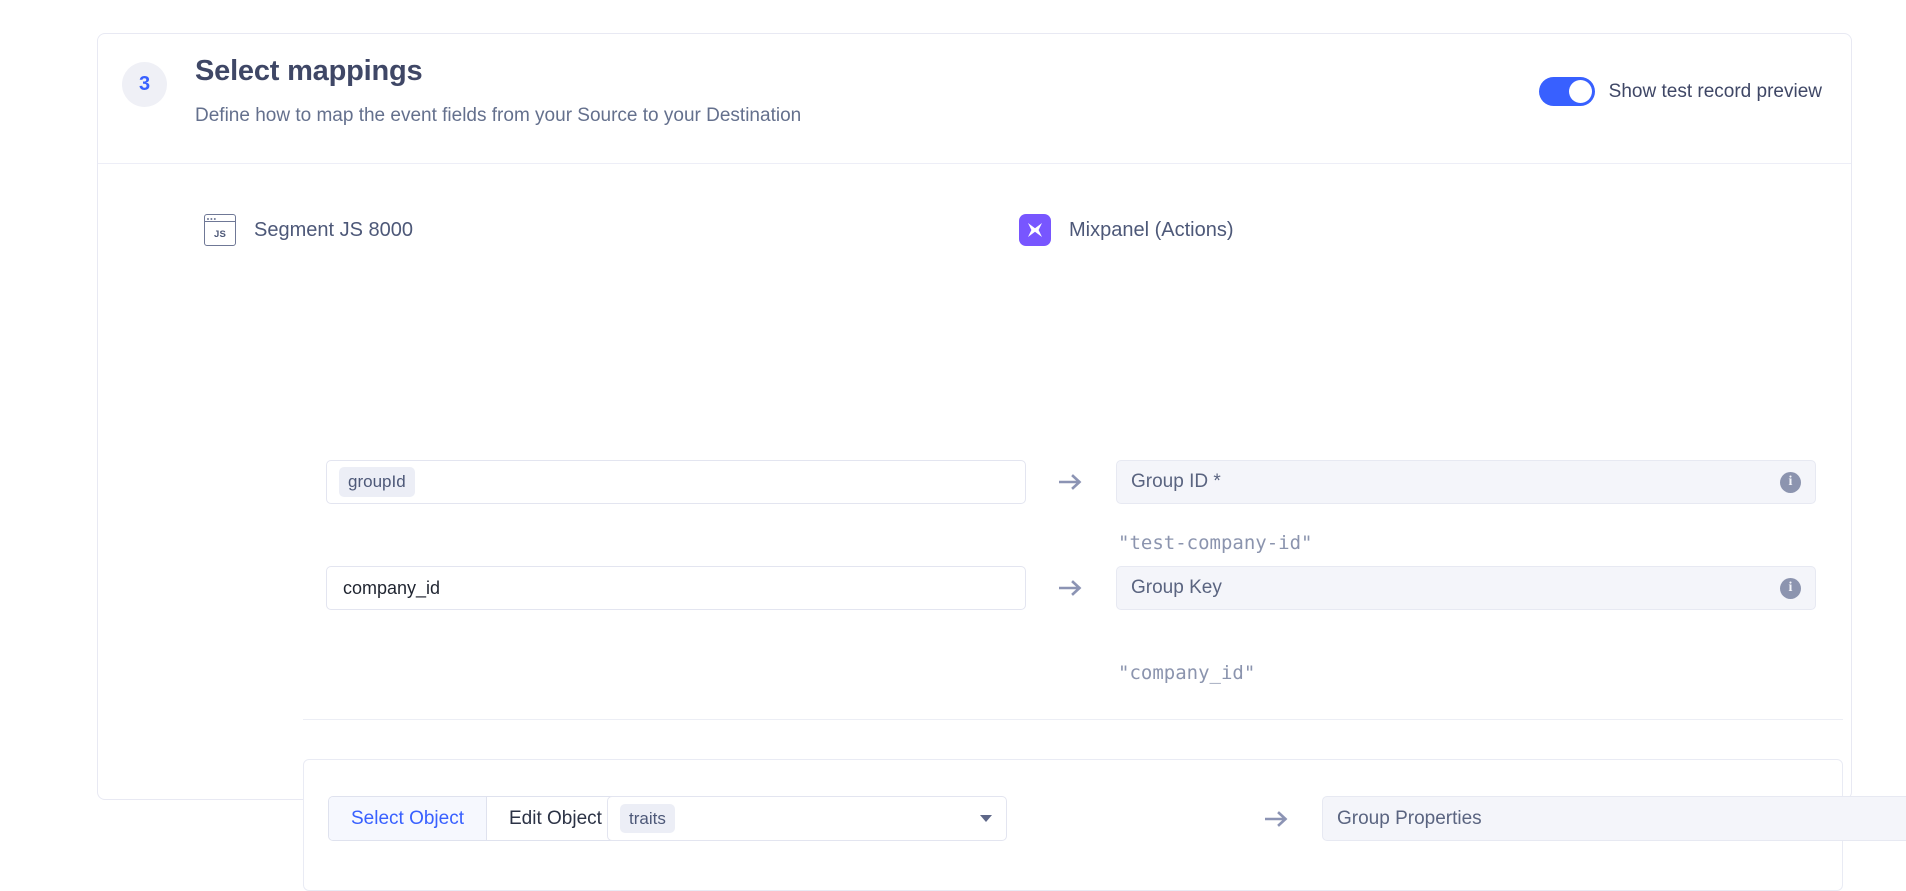  Describe the element at coordinates (1566, 91) in the screenshot. I see `show-test-record-preview-toggle` at that location.